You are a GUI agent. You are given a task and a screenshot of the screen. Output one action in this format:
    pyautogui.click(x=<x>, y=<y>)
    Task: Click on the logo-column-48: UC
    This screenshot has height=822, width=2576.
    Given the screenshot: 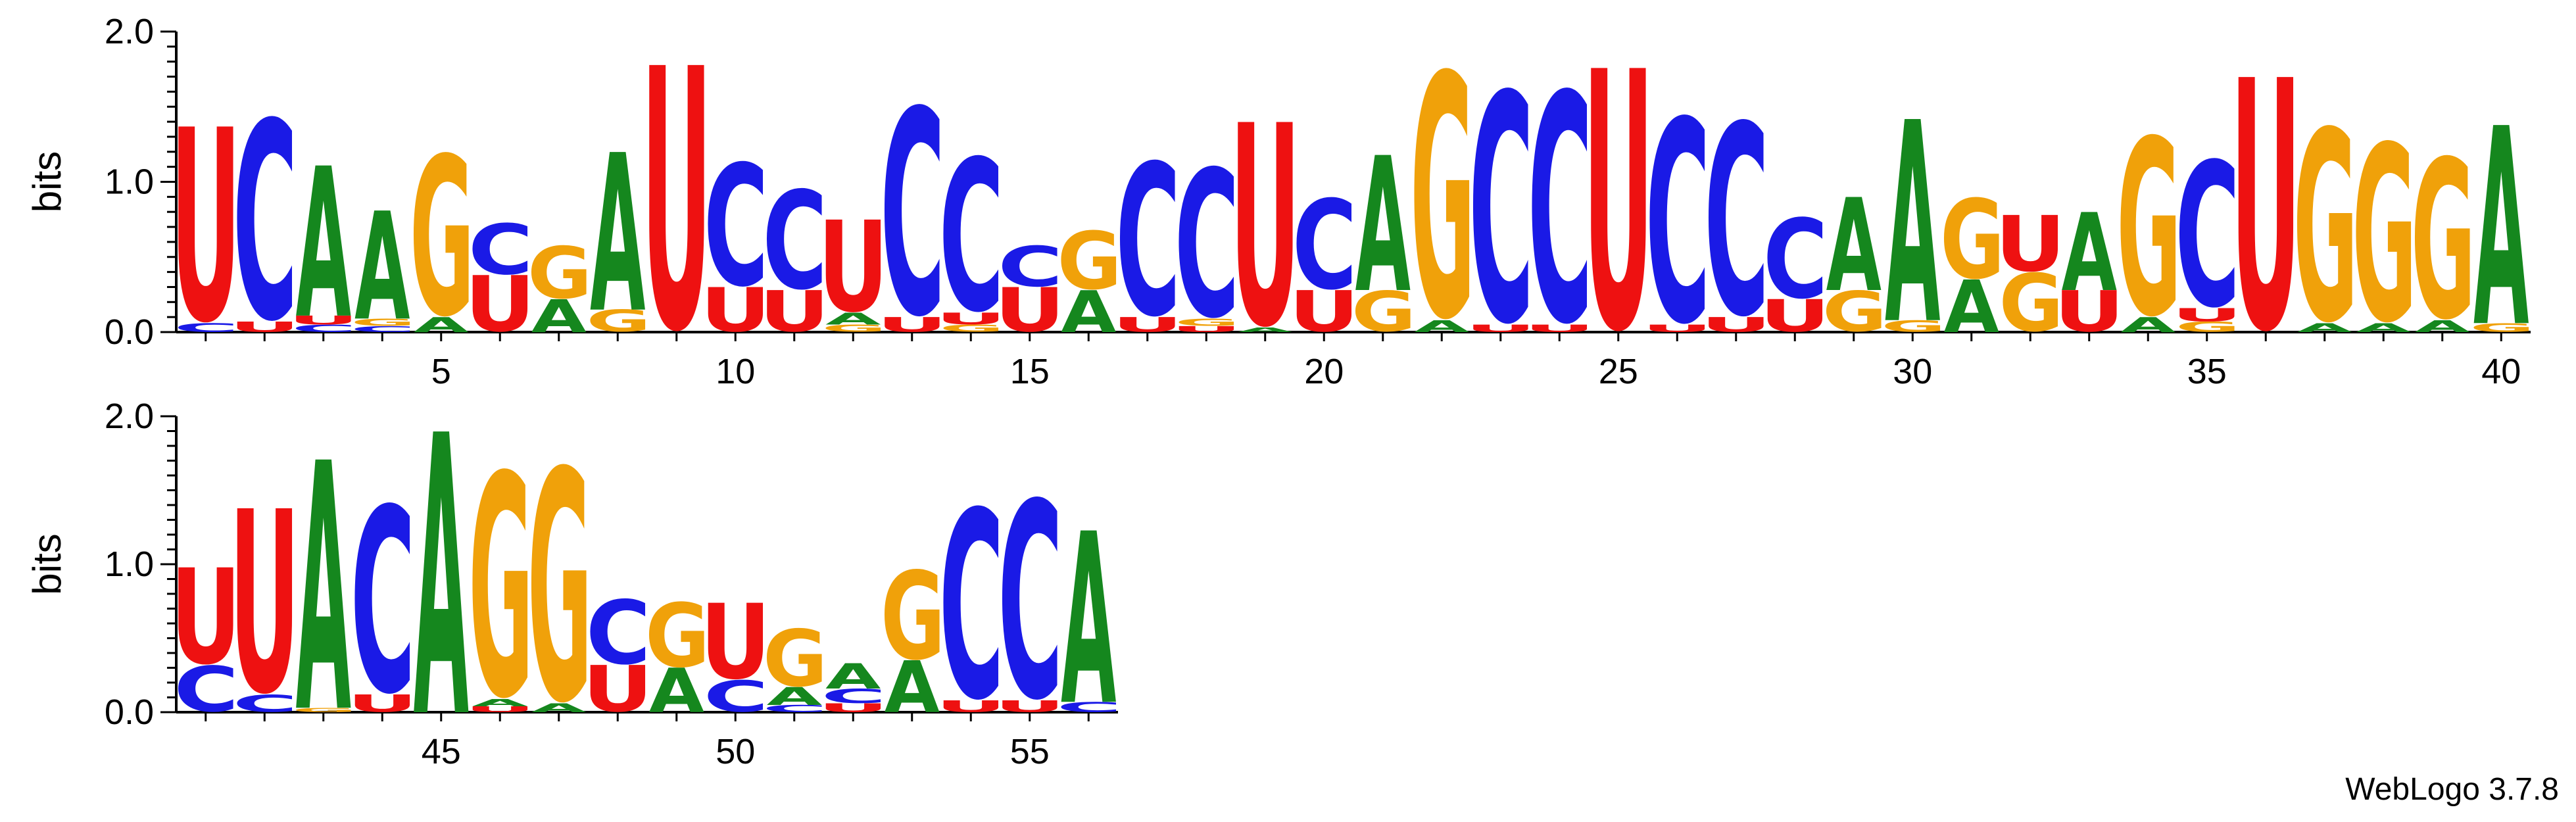 What is the action you would take?
    pyautogui.click(x=619, y=654)
    